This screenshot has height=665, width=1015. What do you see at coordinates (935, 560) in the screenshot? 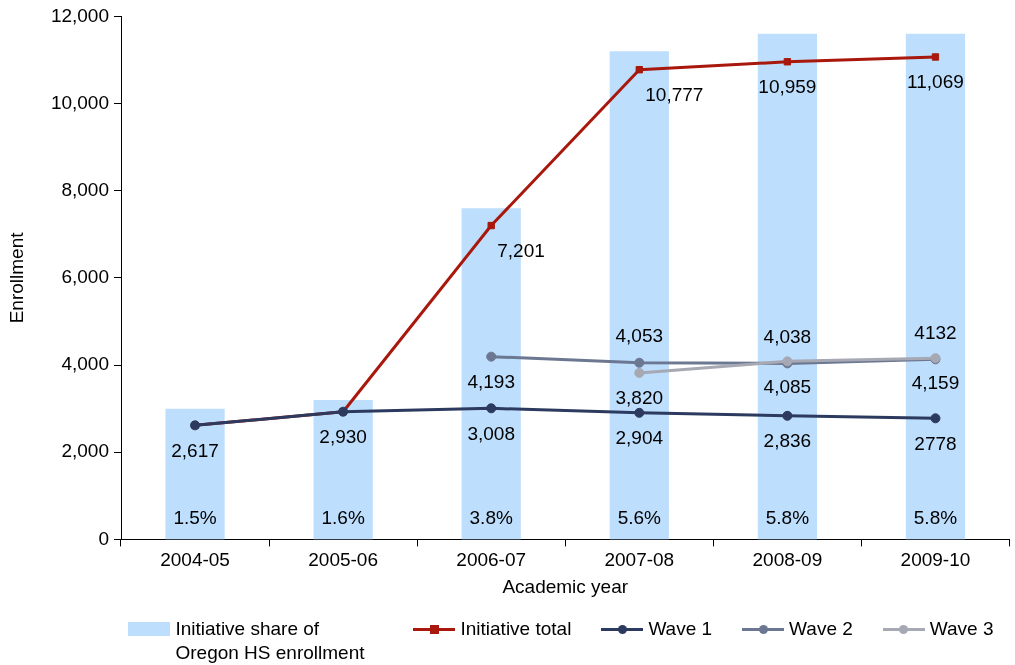
I see `x-tick-label: 2009-10` at bounding box center [935, 560].